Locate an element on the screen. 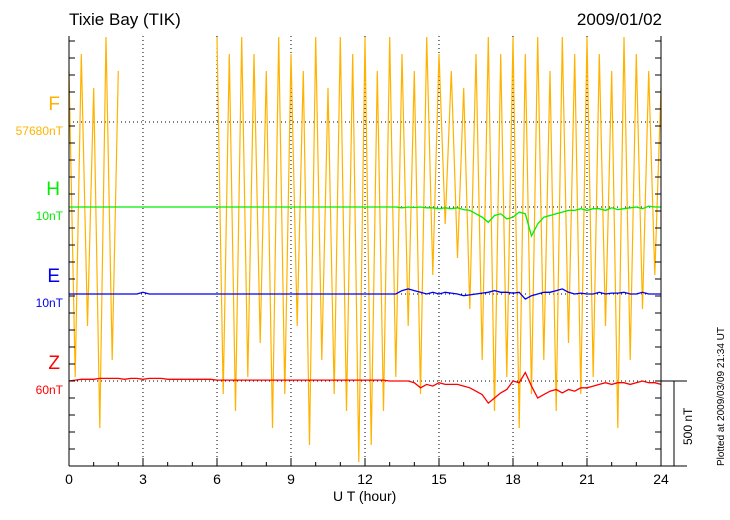 This screenshot has width=730, height=520. series-baseline-Z: 60nT is located at coordinates (49, 390).